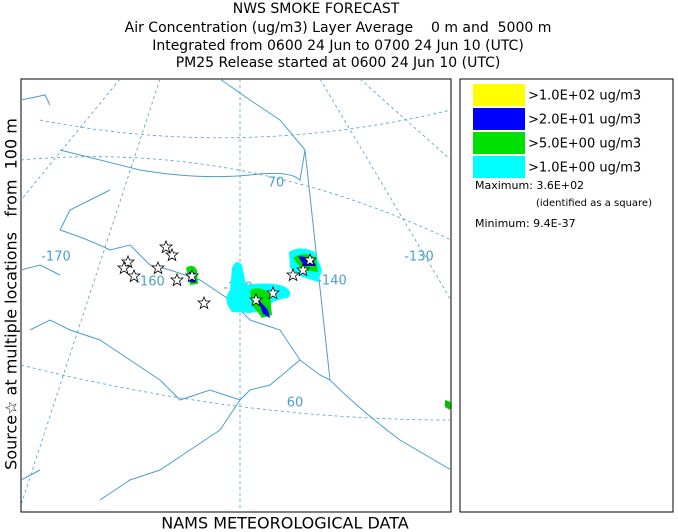 The height and width of the screenshot is (532, 678). What do you see at coordinates (150, 282) in the screenshot?
I see `graticule-label: -160` at bounding box center [150, 282].